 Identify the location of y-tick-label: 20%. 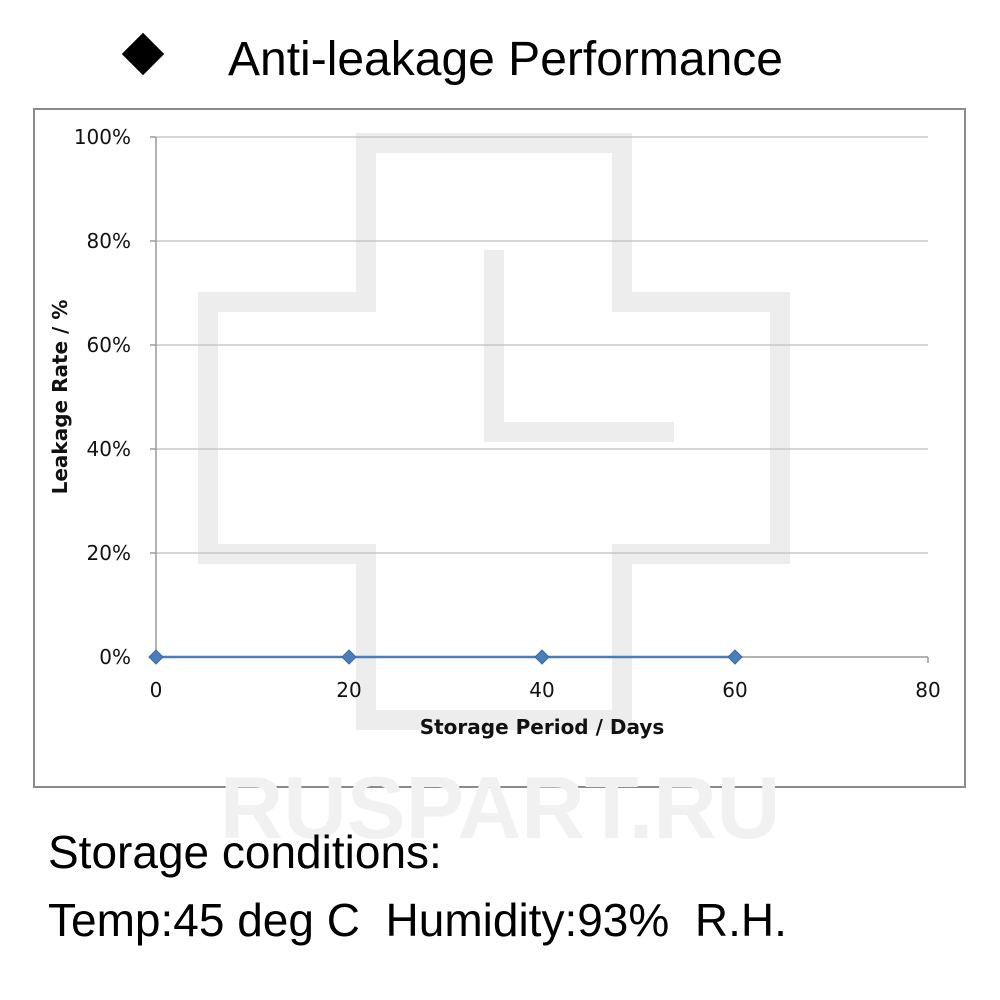
(109, 553).